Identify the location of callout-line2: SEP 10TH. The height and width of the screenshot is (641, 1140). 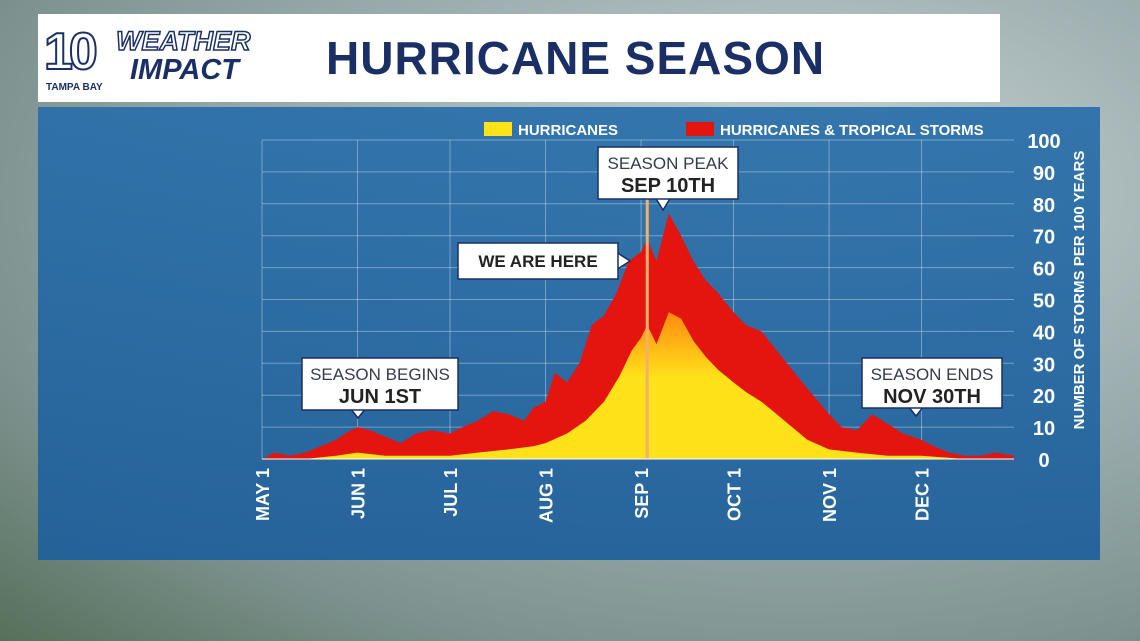
(668, 186).